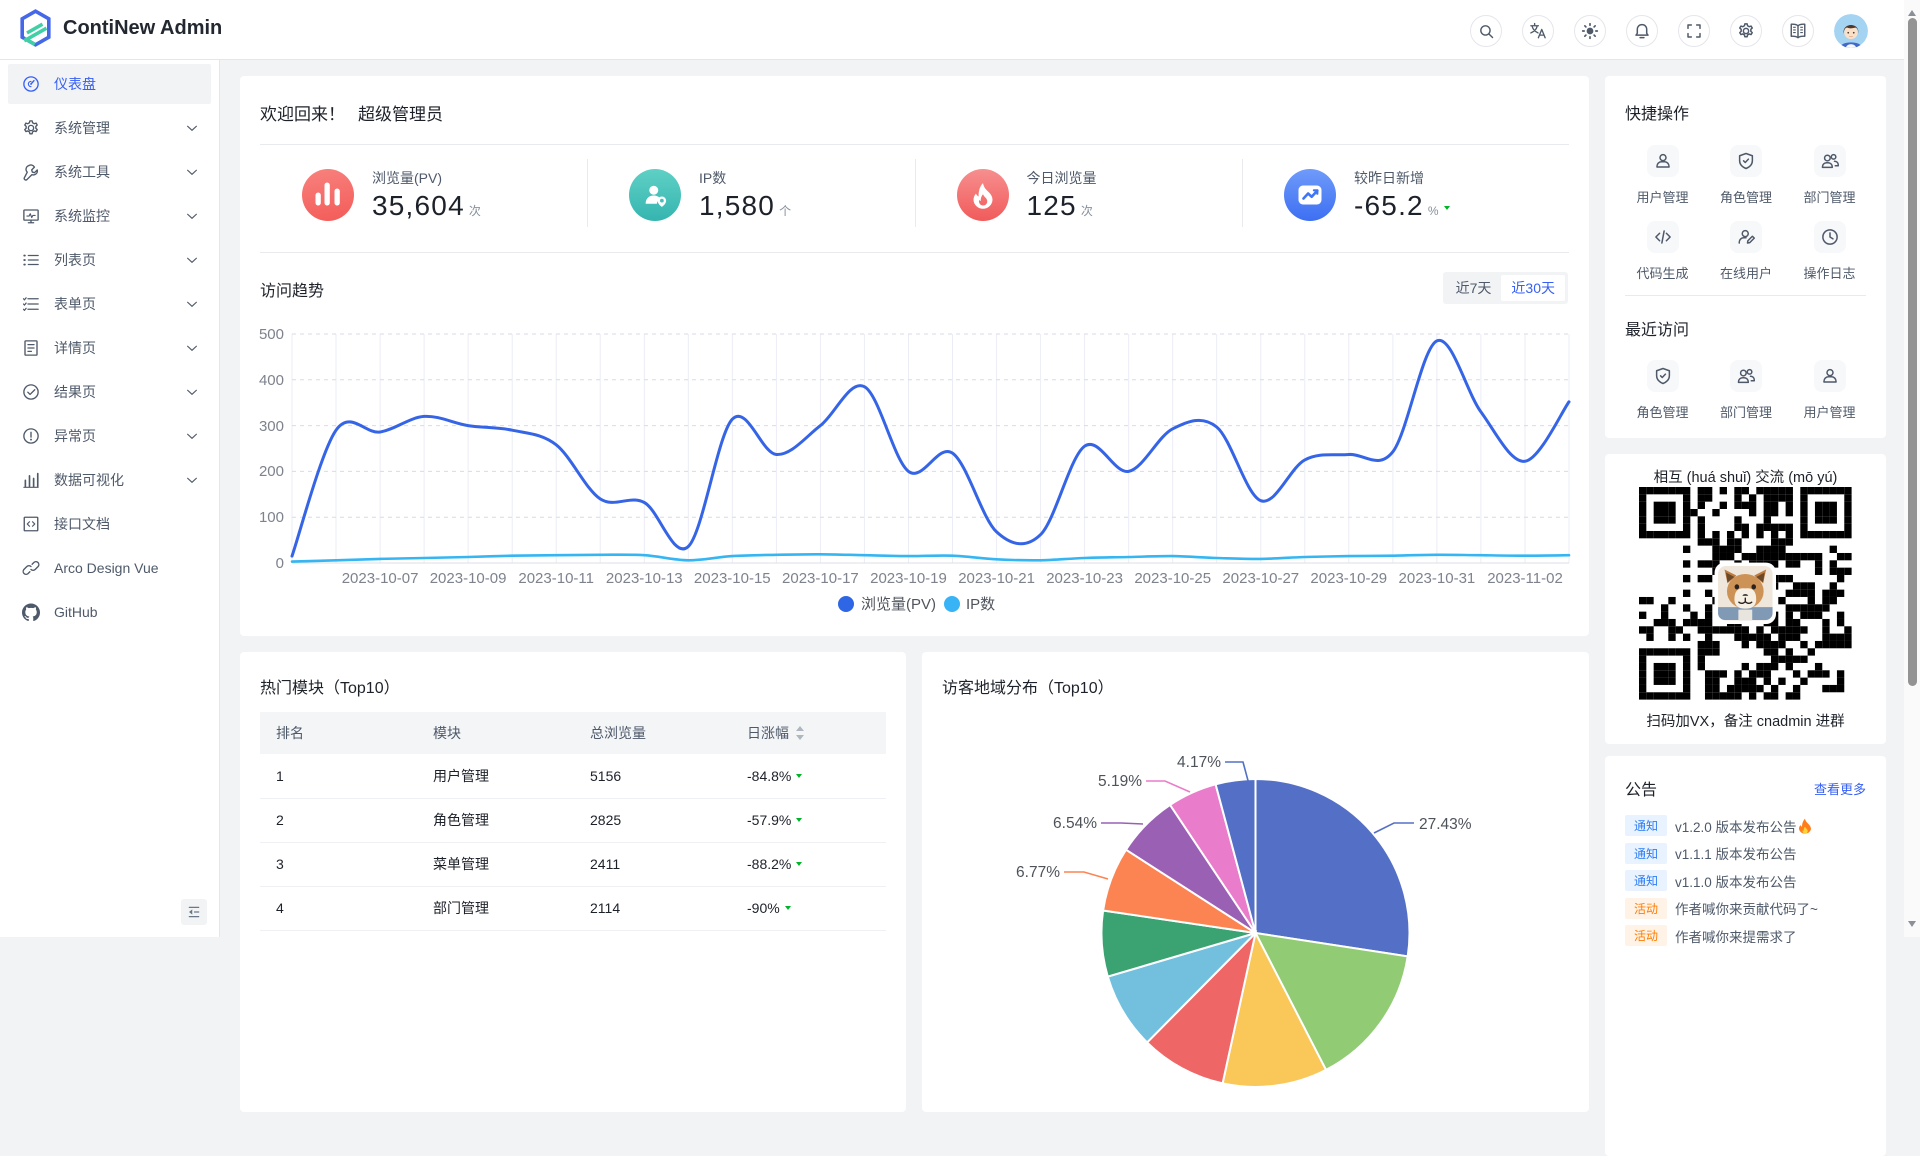 The height and width of the screenshot is (1156, 1920). Describe the element at coordinates (1260, 578) in the screenshot. I see `svg-text: 2023-10-27` at that location.